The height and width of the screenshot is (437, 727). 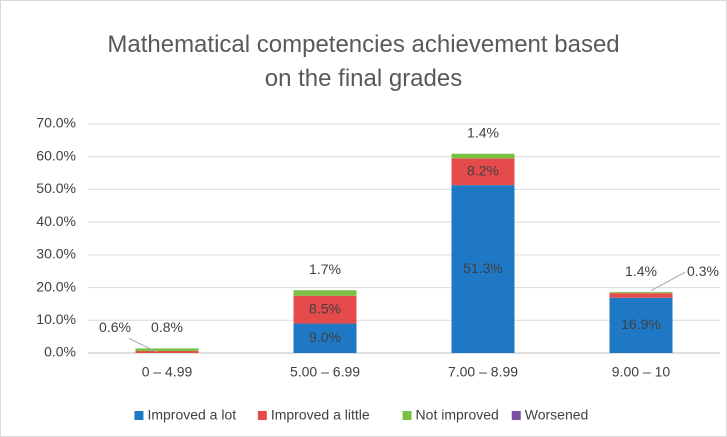 What do you see at coordinates (325, 269) in the screenshot?
I see `data-label: 1.7%` at bounding box center [325, 269].